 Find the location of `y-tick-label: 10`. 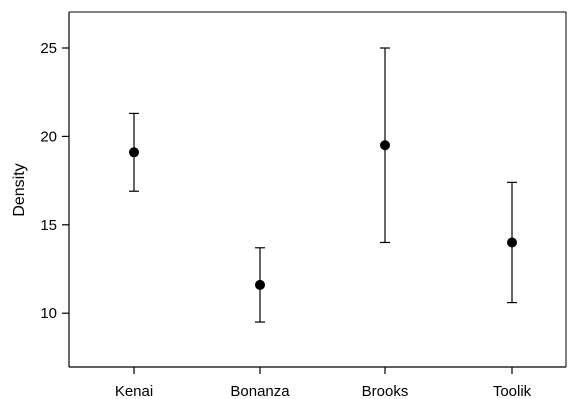

y-tick-label: 10 is located at coordinates (48, 313).